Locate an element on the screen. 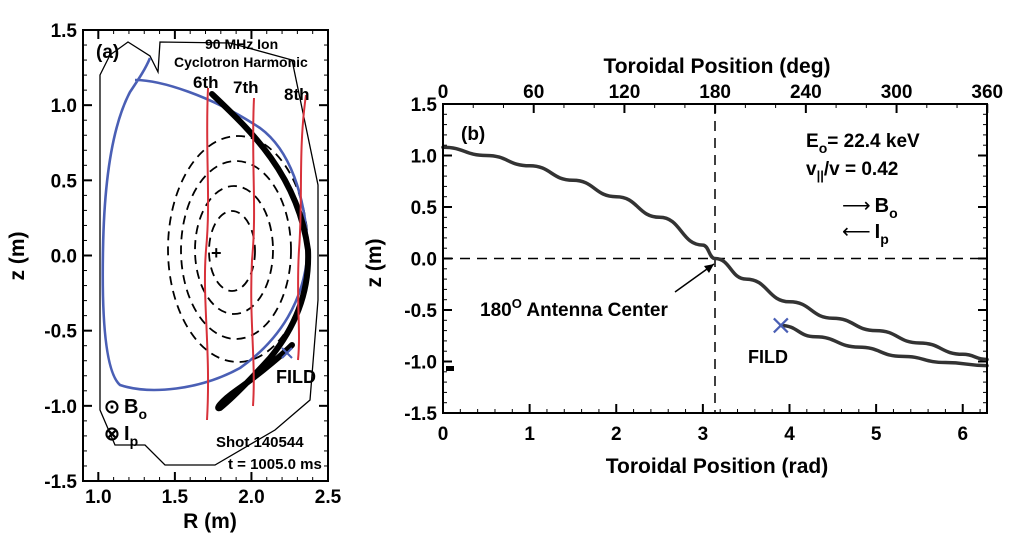 Image resolution: width=1024 pixels, height=550 pixels. energy-label: Eo= 22.4 keV is located at coordinates (863, 143).